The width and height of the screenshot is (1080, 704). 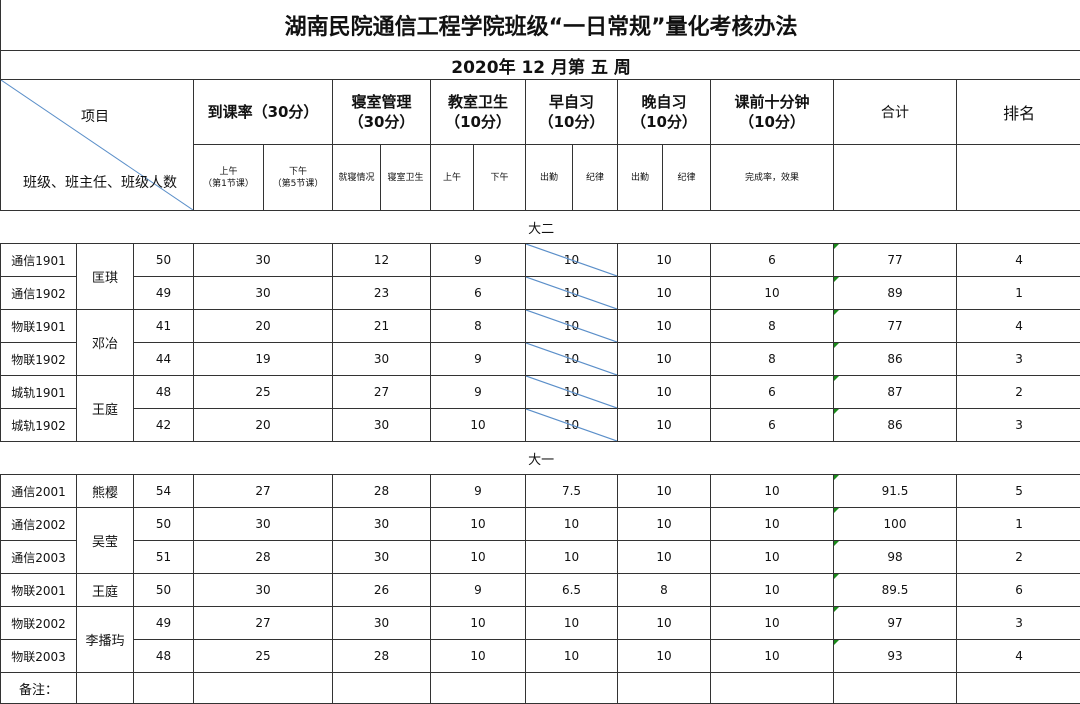 What do you see at coordinates (105, 342) in the screenshot?
I see `teacher-cell: 邓冶` at bounding box center [105, 342].